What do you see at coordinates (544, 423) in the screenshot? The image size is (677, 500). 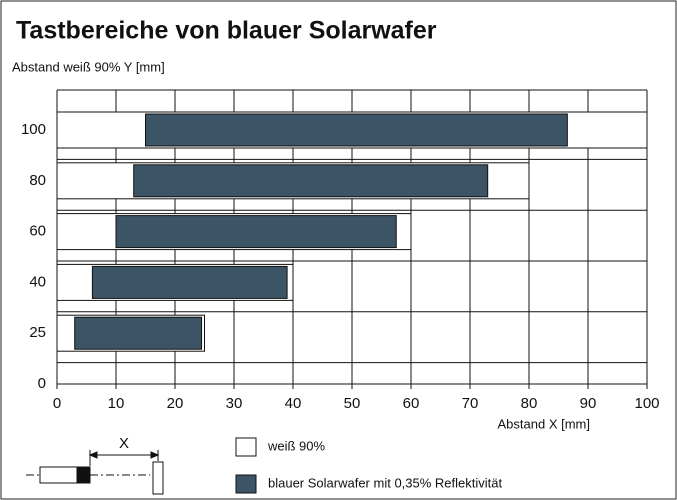 I see `x-axis-label: Abstand X [mm]` at bounding box center [544, 423].